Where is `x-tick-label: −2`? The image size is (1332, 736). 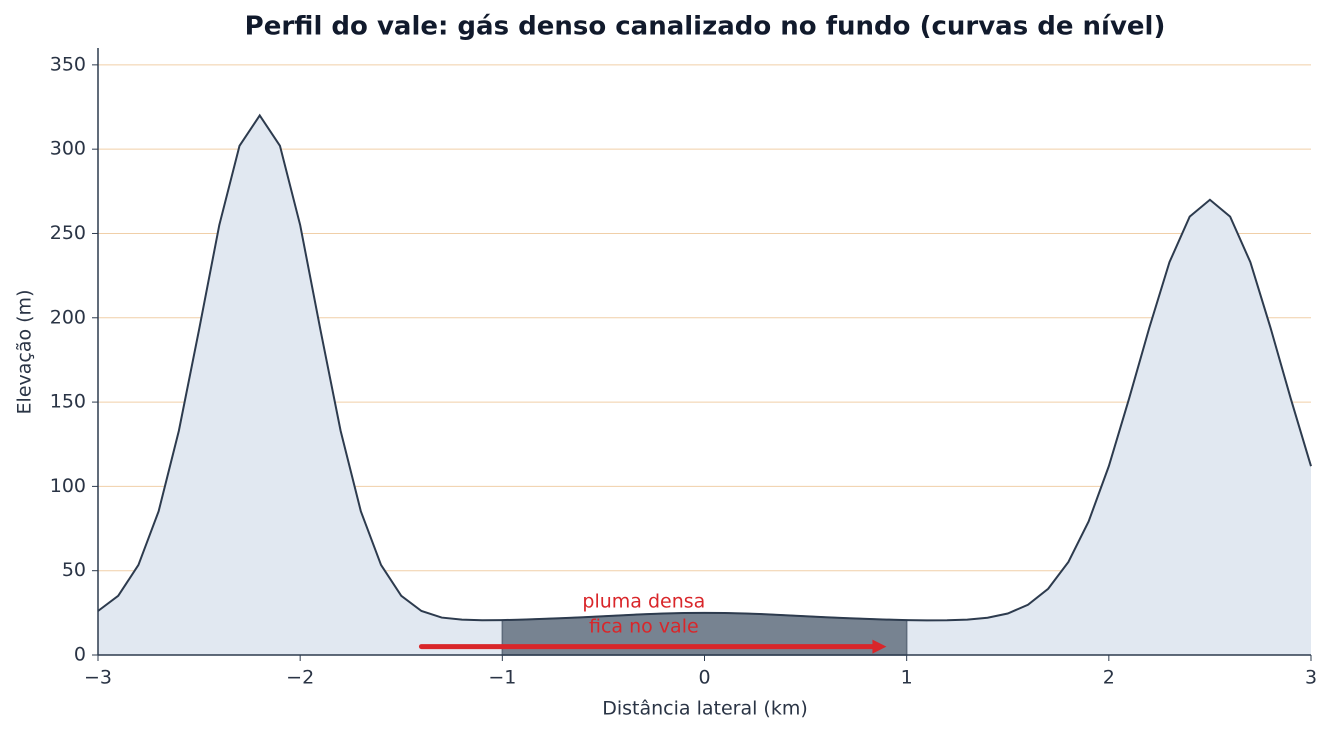 x-tick-label: −2 is located at coordinates (300, 678).